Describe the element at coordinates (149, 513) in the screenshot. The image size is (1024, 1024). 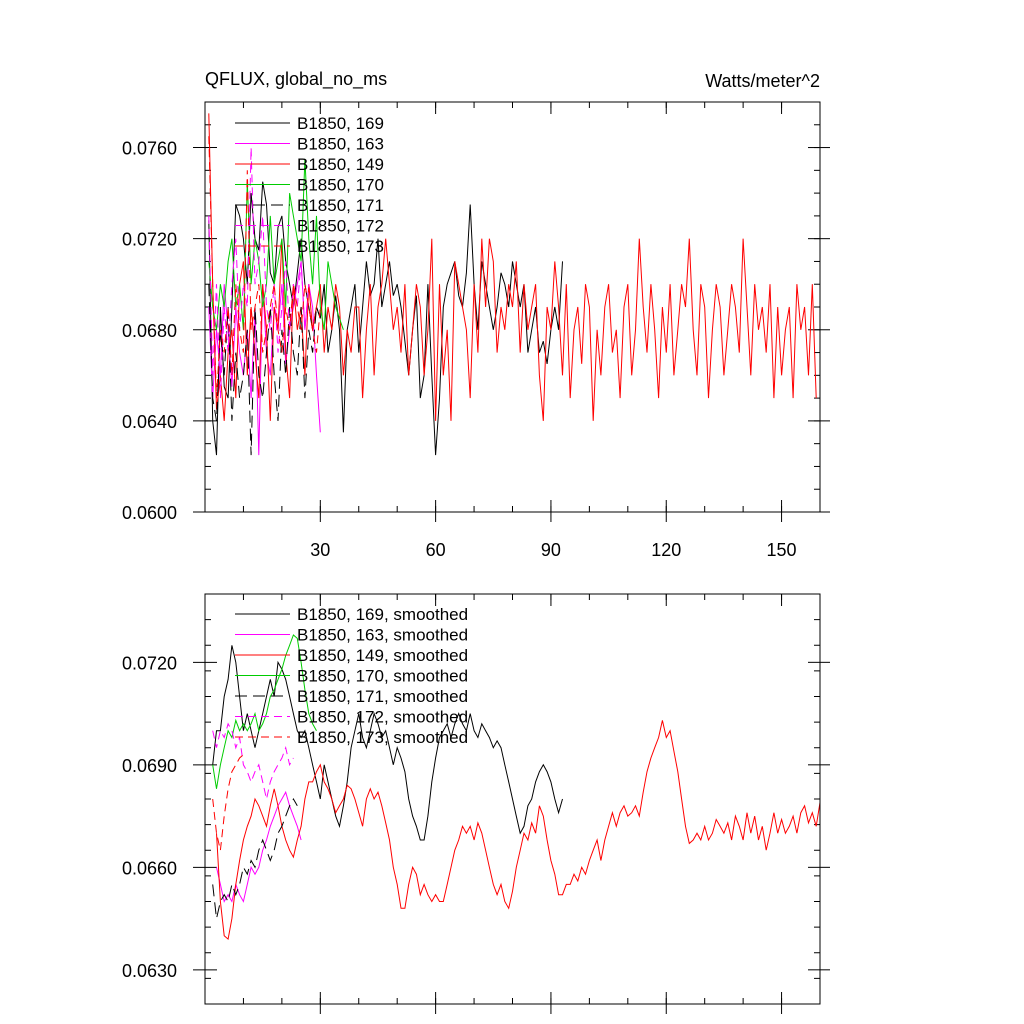
I see `y-tick-label: 0.0600` at that location.